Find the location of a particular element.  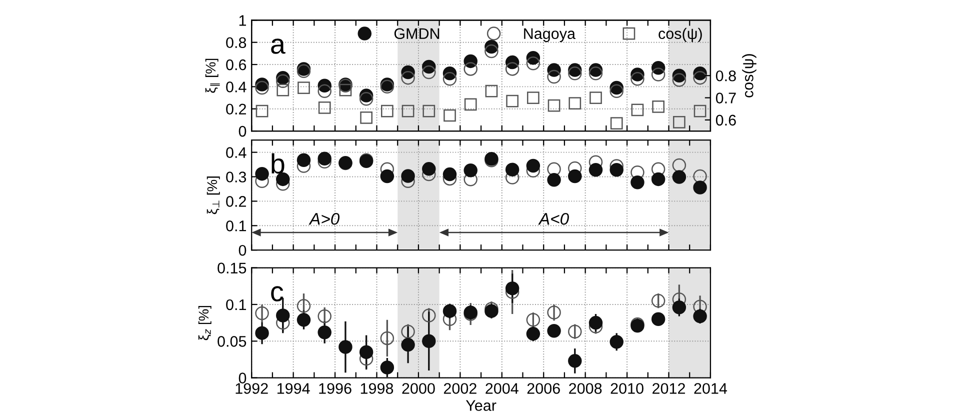

x-tick-label: 2012 is located at coordinates (668, 388).